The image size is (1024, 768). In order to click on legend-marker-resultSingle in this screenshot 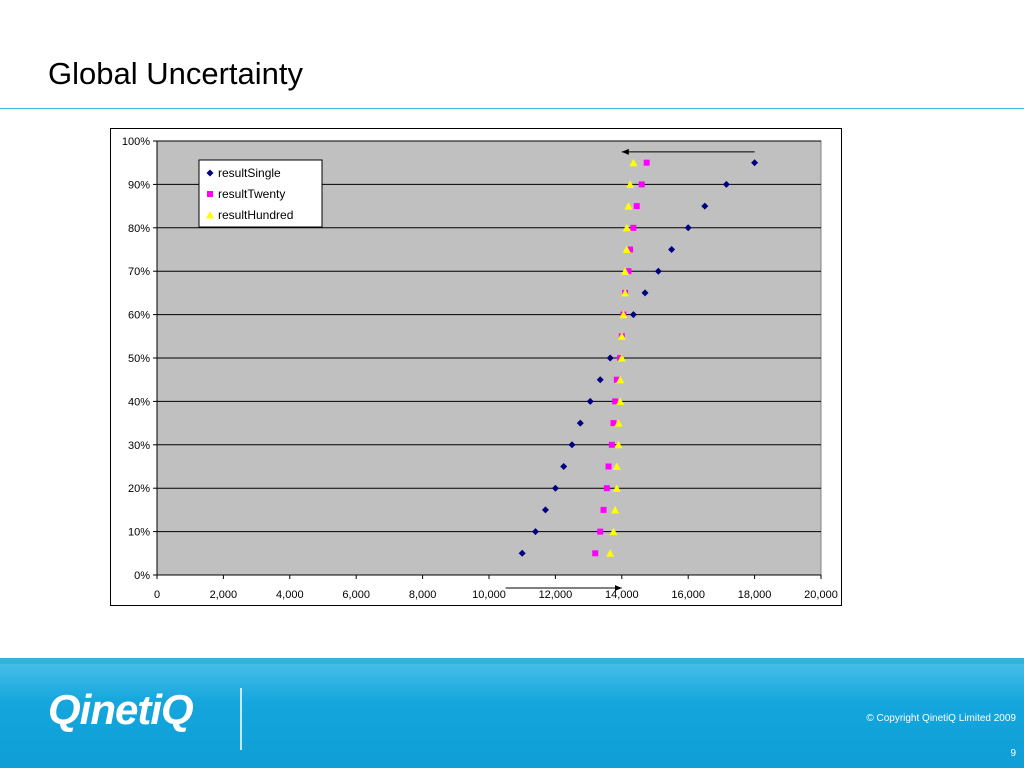, I will do `click(210, 173)`.